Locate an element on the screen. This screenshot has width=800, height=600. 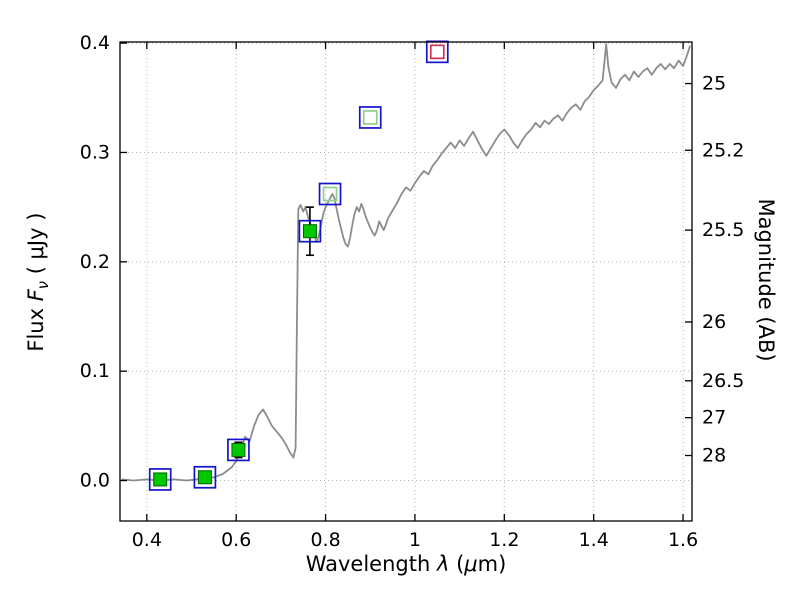
x-tick-label: 0.4 is located at coordinates (147, 540).